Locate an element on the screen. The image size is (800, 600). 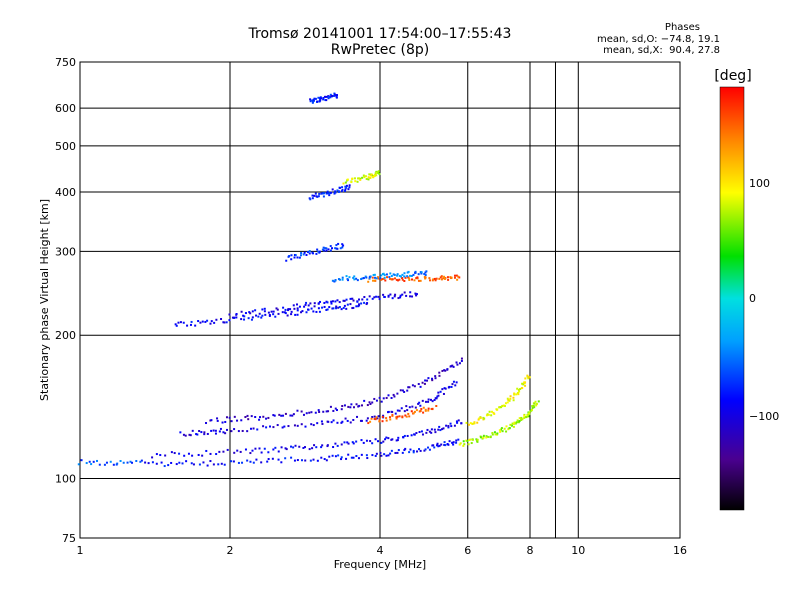
x-tick-label: 10 is located at coordinates (578, 550).